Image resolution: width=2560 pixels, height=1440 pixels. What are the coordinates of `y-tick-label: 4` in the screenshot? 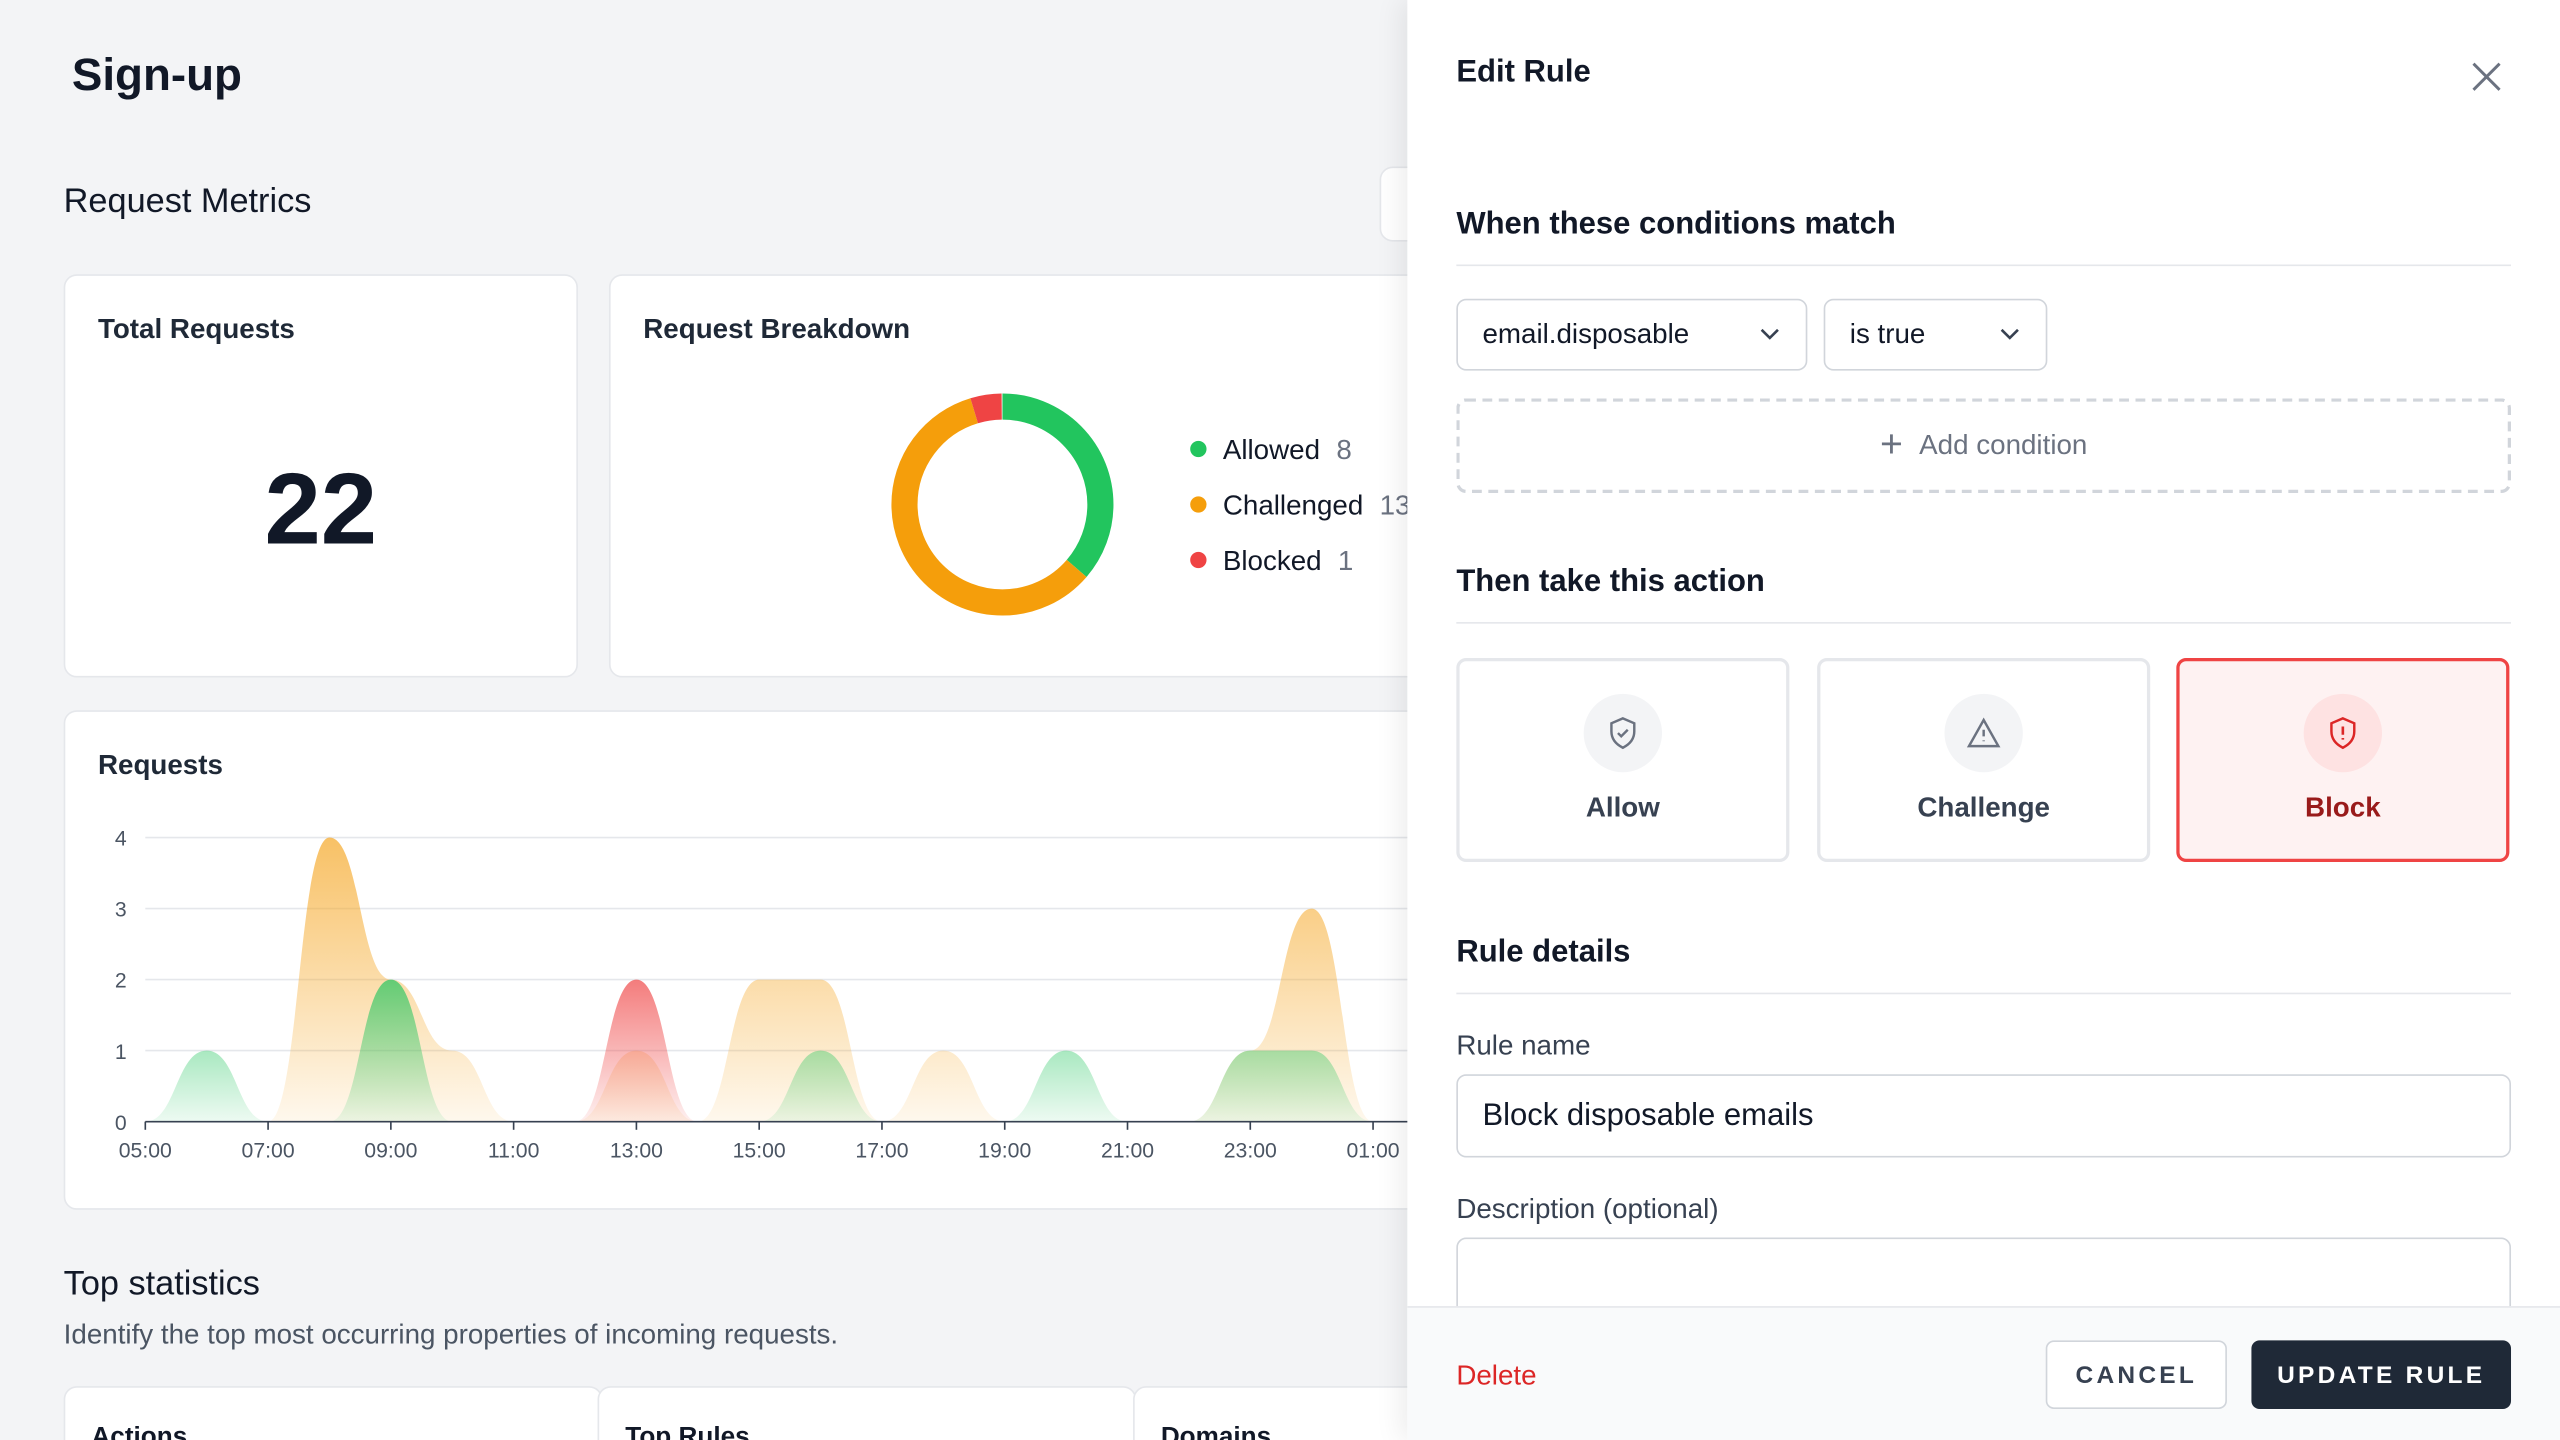 It's located at (121, 839).